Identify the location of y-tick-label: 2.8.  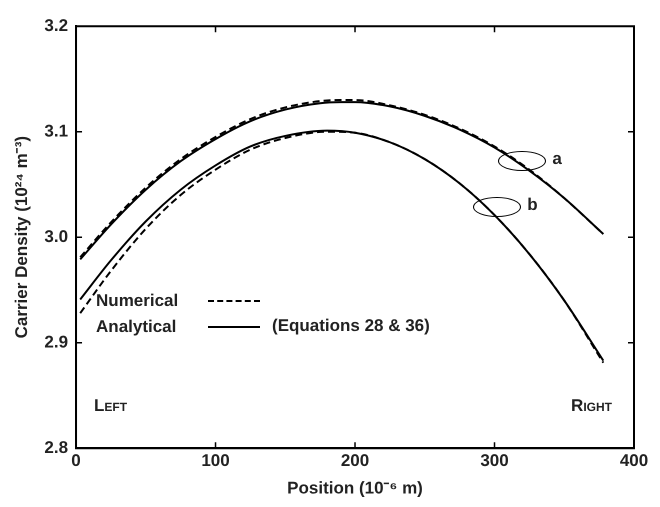
(56, 447).